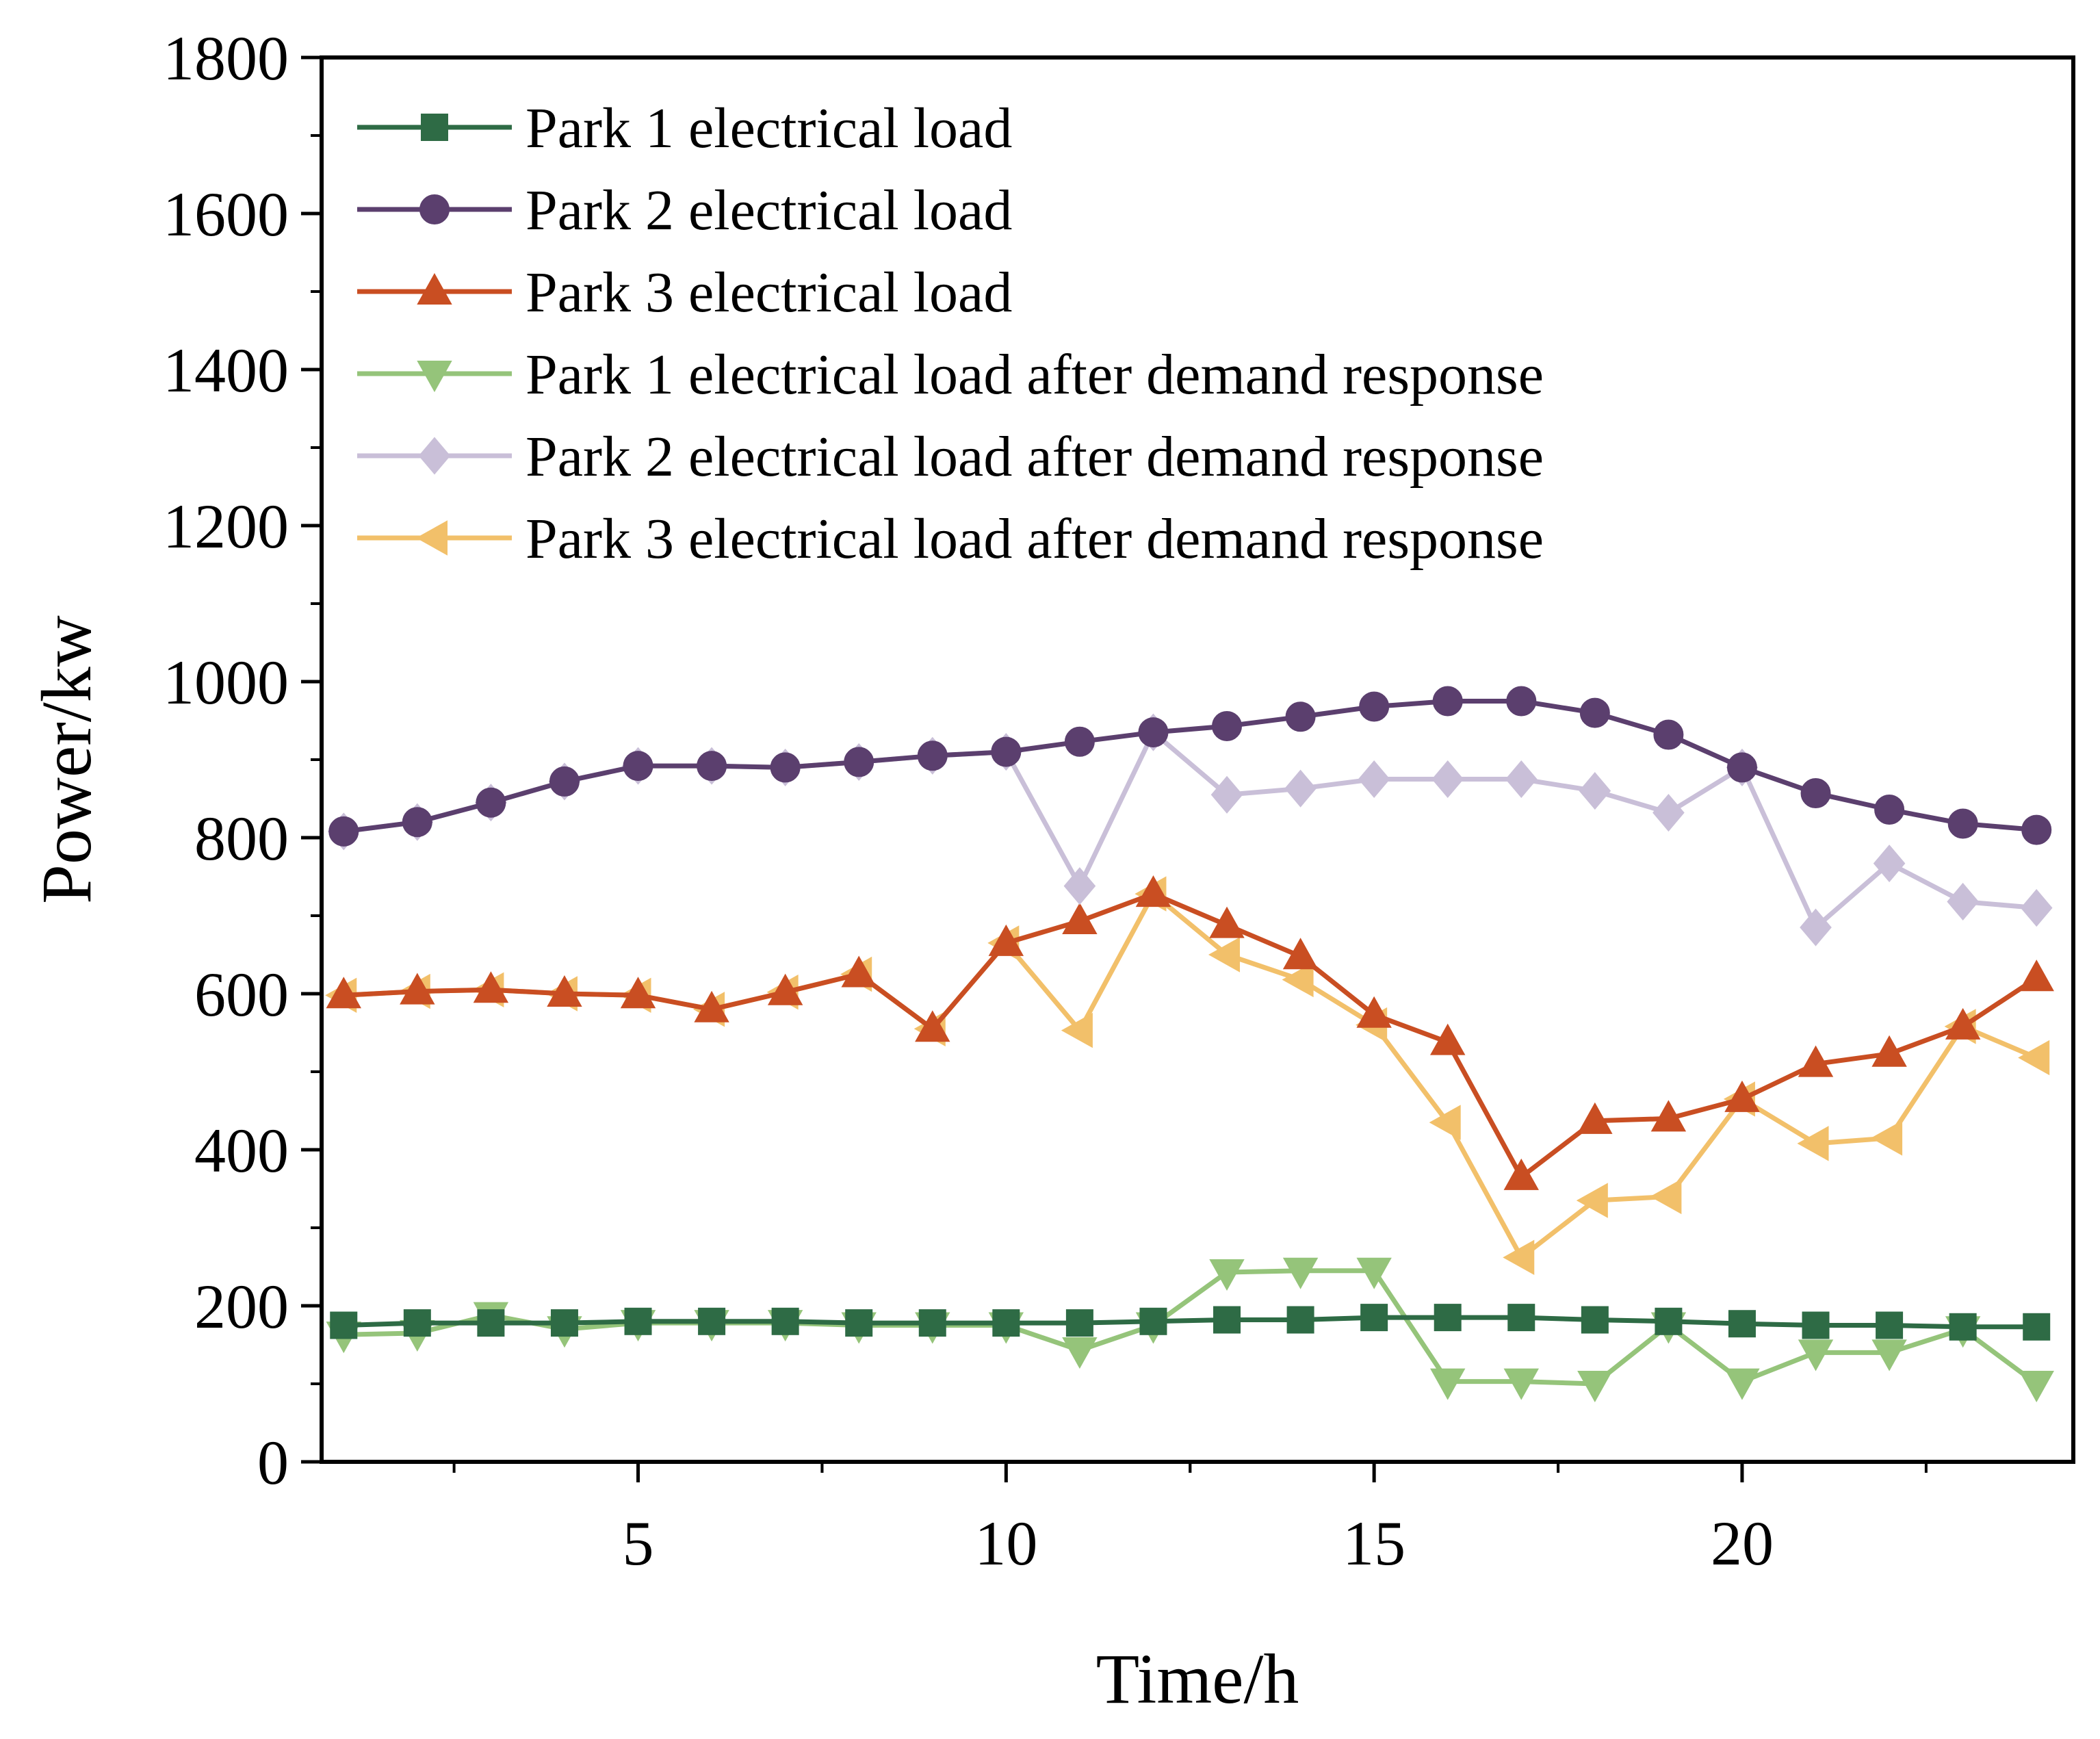 The image size is (2100, 1739). I want to click on legend-label: Park 1 electrical load, so click(769, 128).